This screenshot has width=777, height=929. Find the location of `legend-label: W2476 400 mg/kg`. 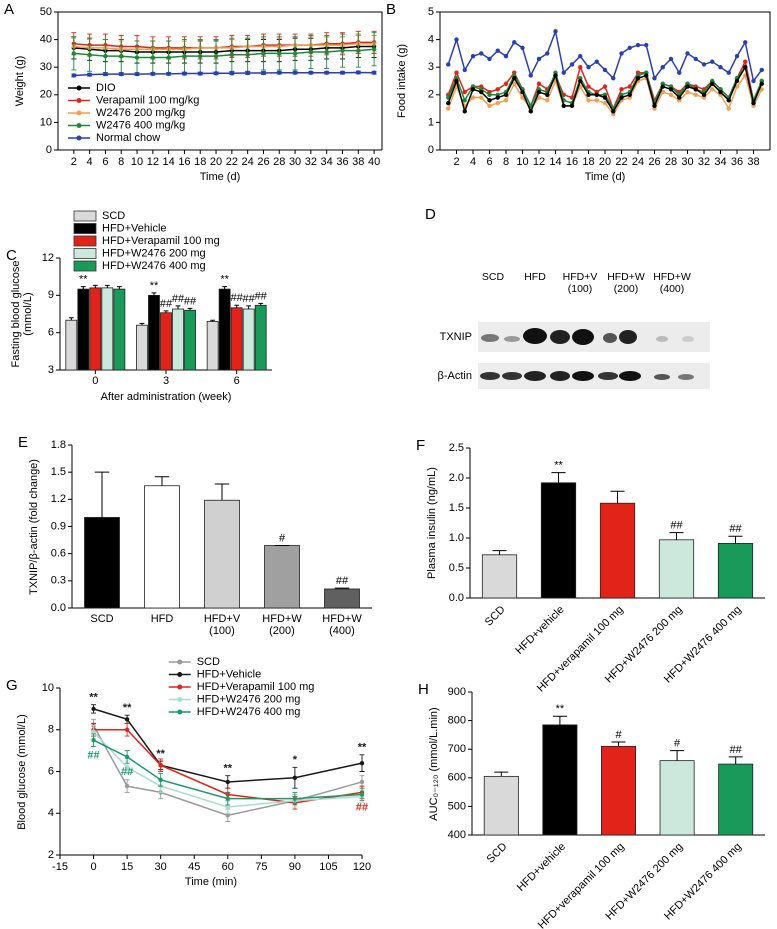

legend-label: W2476 400 mg/kg is located at coordinates (140, 125).